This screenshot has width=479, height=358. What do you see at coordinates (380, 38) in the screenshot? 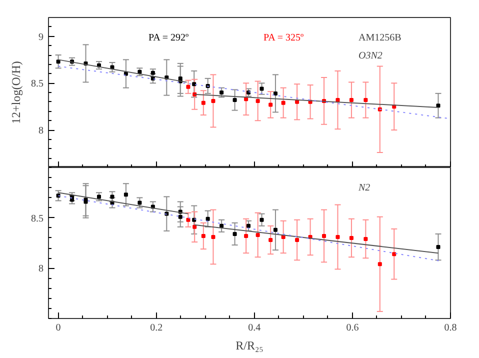
I see `annotation: AM1256B` at bounding box center [380, 38].